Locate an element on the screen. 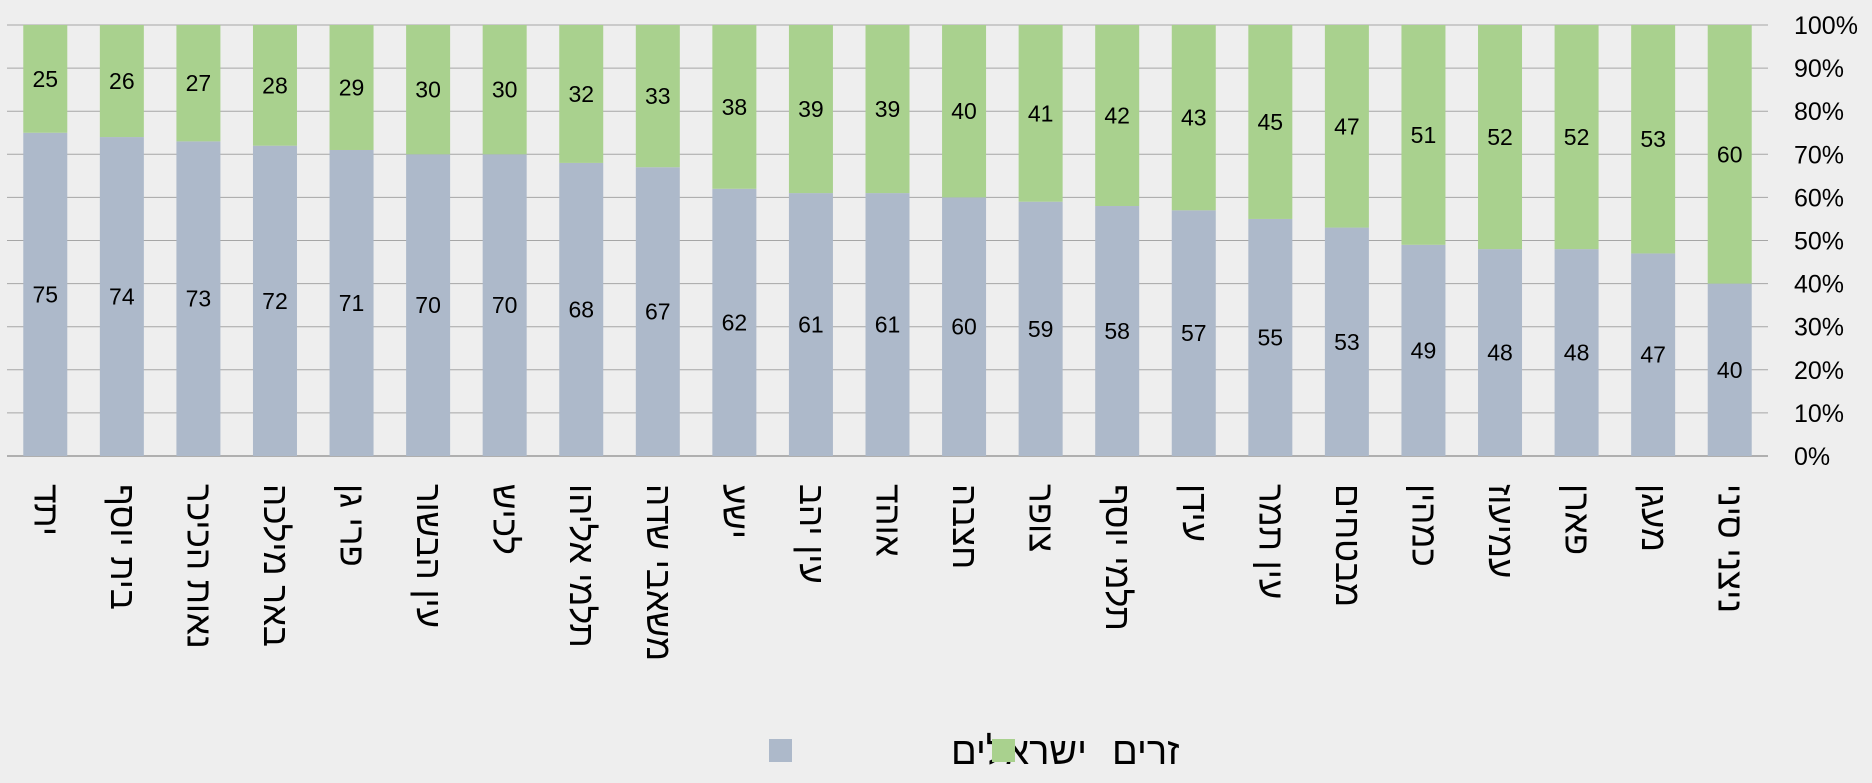 The width and height of the screenshot is (1872, 783). data-label: 32 is located at coordinates (581, 94).